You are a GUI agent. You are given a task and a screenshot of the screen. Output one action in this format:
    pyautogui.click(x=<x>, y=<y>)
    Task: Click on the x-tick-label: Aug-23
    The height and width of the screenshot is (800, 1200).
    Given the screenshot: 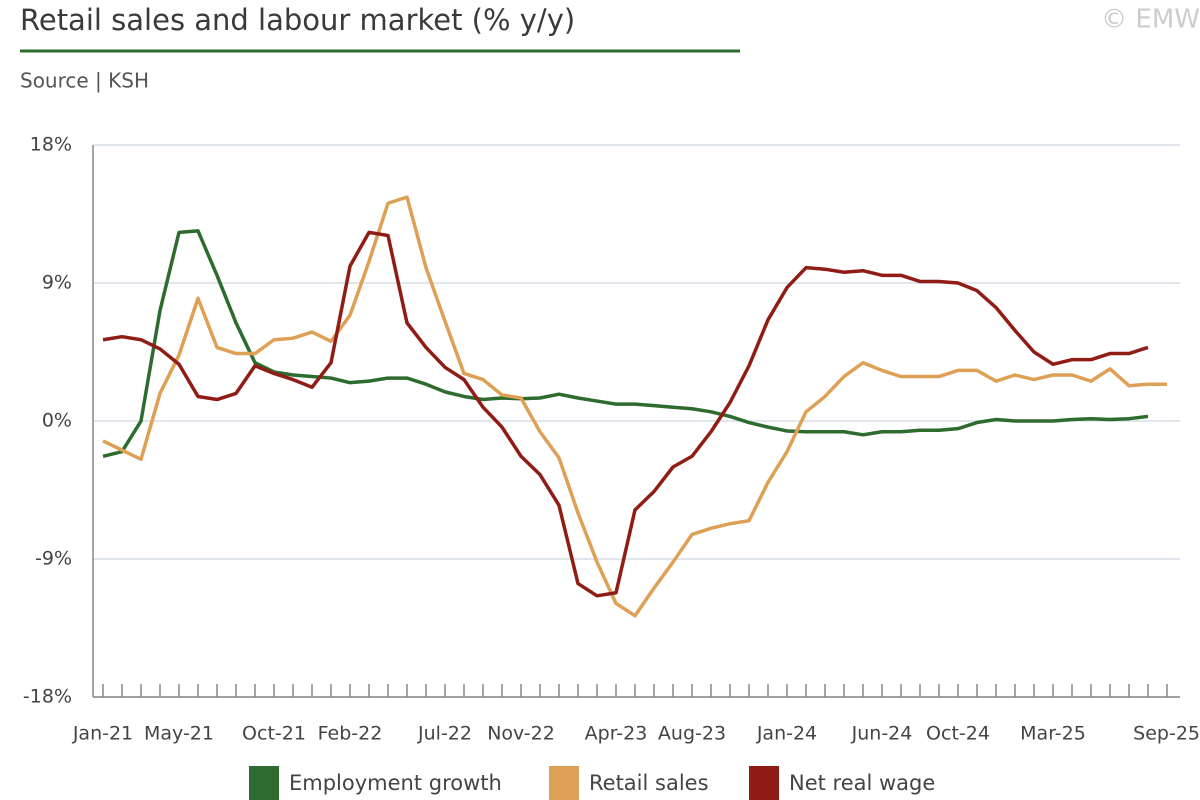 What is the action you would take?
    pyautogui.click(x=692, y=734)
    